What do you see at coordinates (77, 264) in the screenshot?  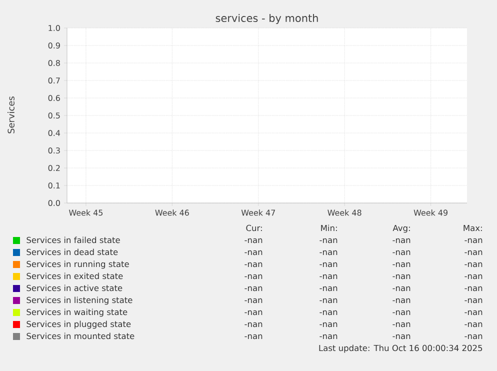 I see `legend-label: Services in running state` at bounding box center [77, 264].